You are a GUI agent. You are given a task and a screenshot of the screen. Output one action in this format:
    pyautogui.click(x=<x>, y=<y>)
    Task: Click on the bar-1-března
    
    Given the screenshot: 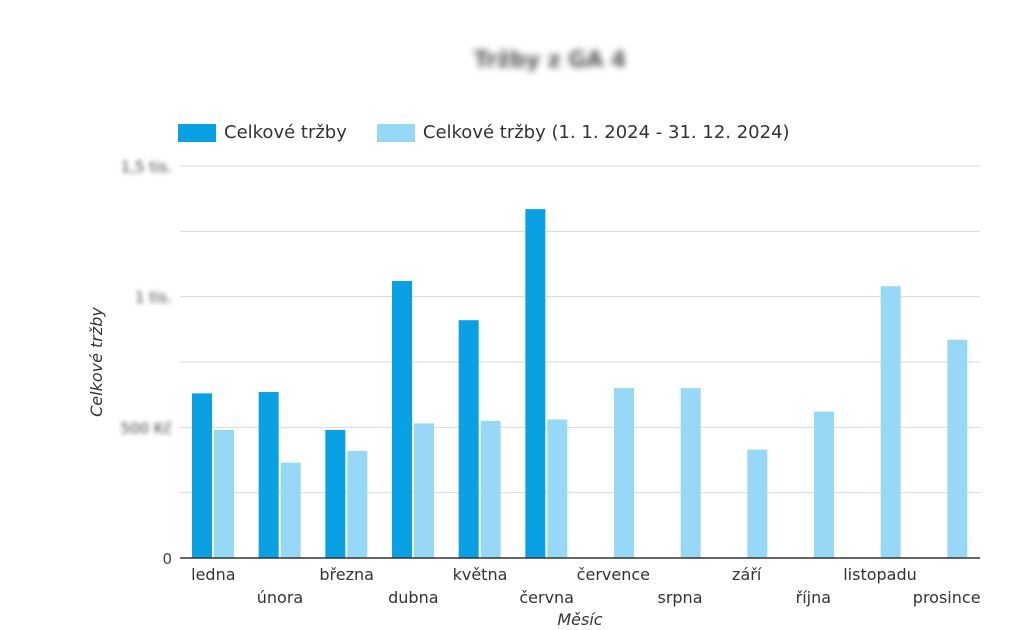 What is the action you would take?
    pyautogui.click(x=335, y=493)
    